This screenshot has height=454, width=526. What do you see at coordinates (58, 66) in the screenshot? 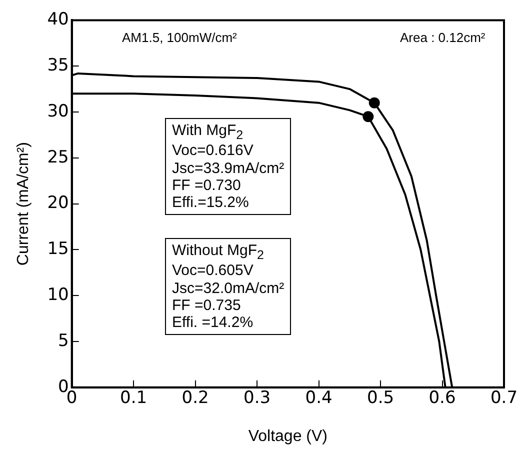
I see `y-tick-label: 35` at bounding box center [58, 66].